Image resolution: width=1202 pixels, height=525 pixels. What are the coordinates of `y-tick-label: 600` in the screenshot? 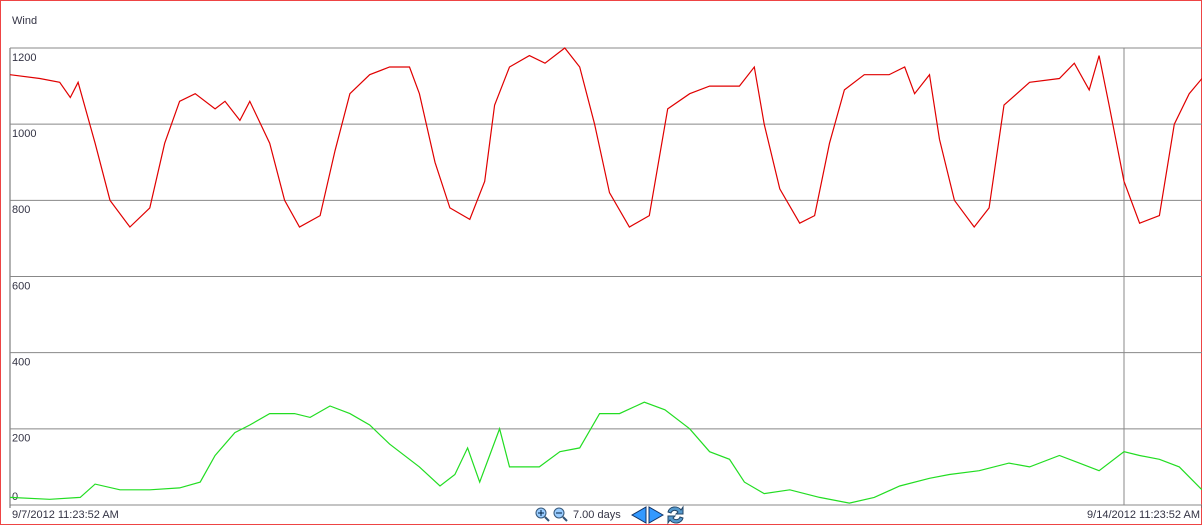 It's located at (21, 286).